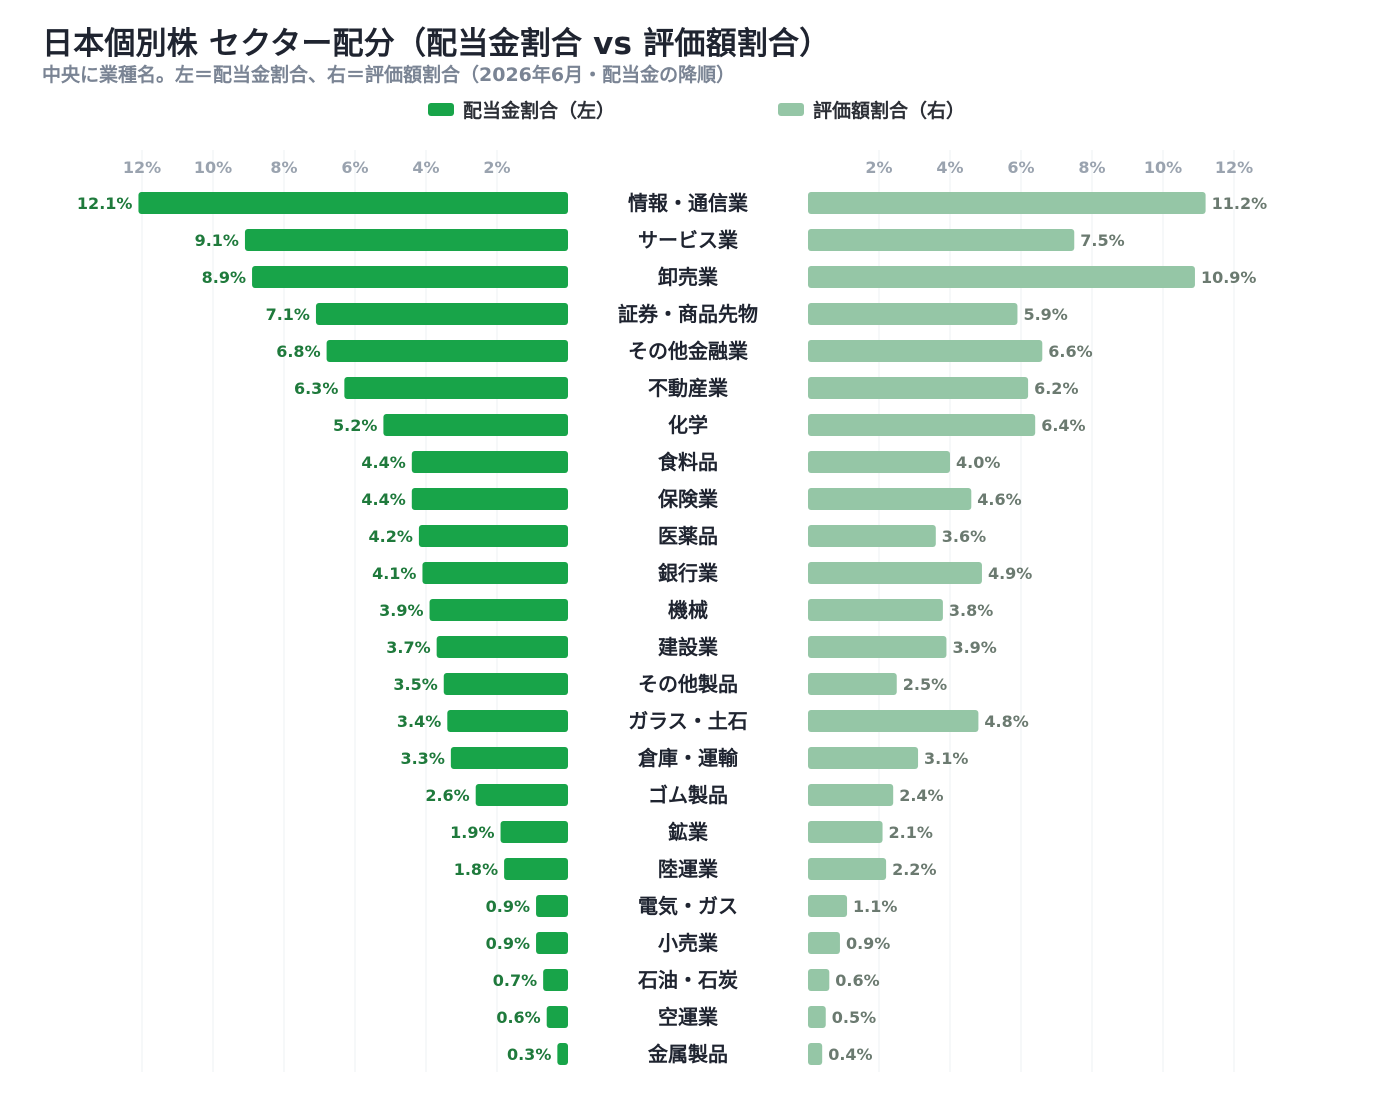 The width and height of the screenshot is (1376, 1100). I want to click on valuation-value-label: 5.9%, so click(1045, 314).